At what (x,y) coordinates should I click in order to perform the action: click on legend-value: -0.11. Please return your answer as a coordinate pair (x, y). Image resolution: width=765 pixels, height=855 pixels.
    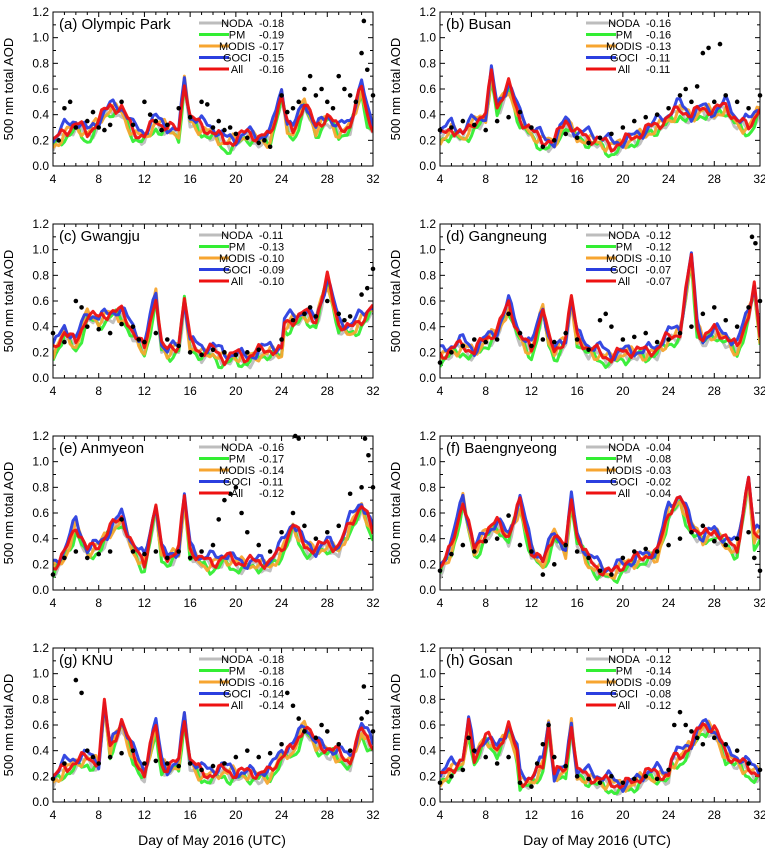
    Looking at the image, I should click on (271, 483).